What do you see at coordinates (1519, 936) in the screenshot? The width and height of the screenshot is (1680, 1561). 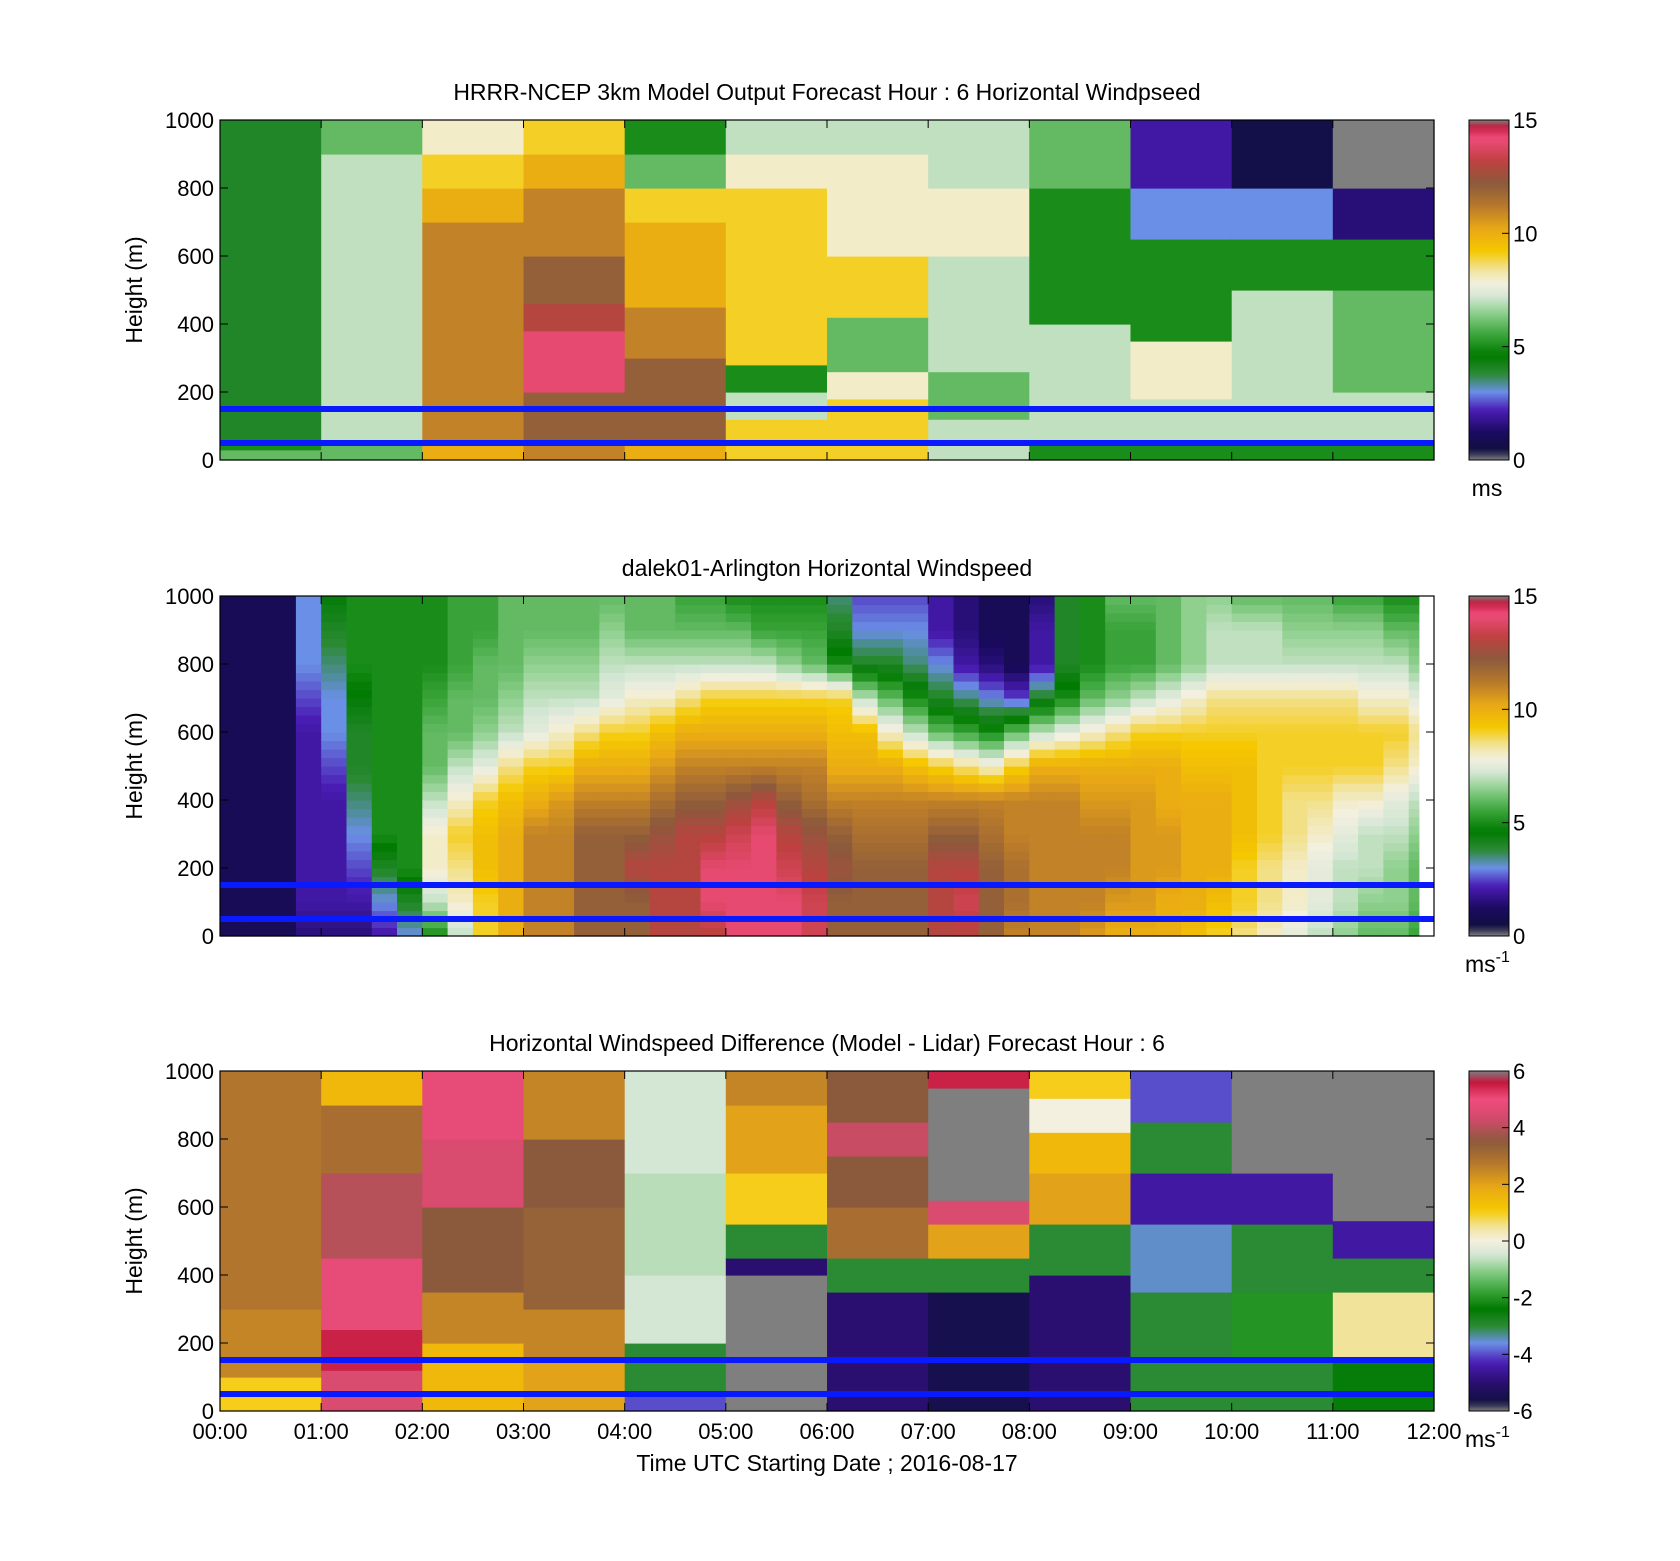 I see `colorbar-tick-label: 0` at bounding box center [1519, 936].